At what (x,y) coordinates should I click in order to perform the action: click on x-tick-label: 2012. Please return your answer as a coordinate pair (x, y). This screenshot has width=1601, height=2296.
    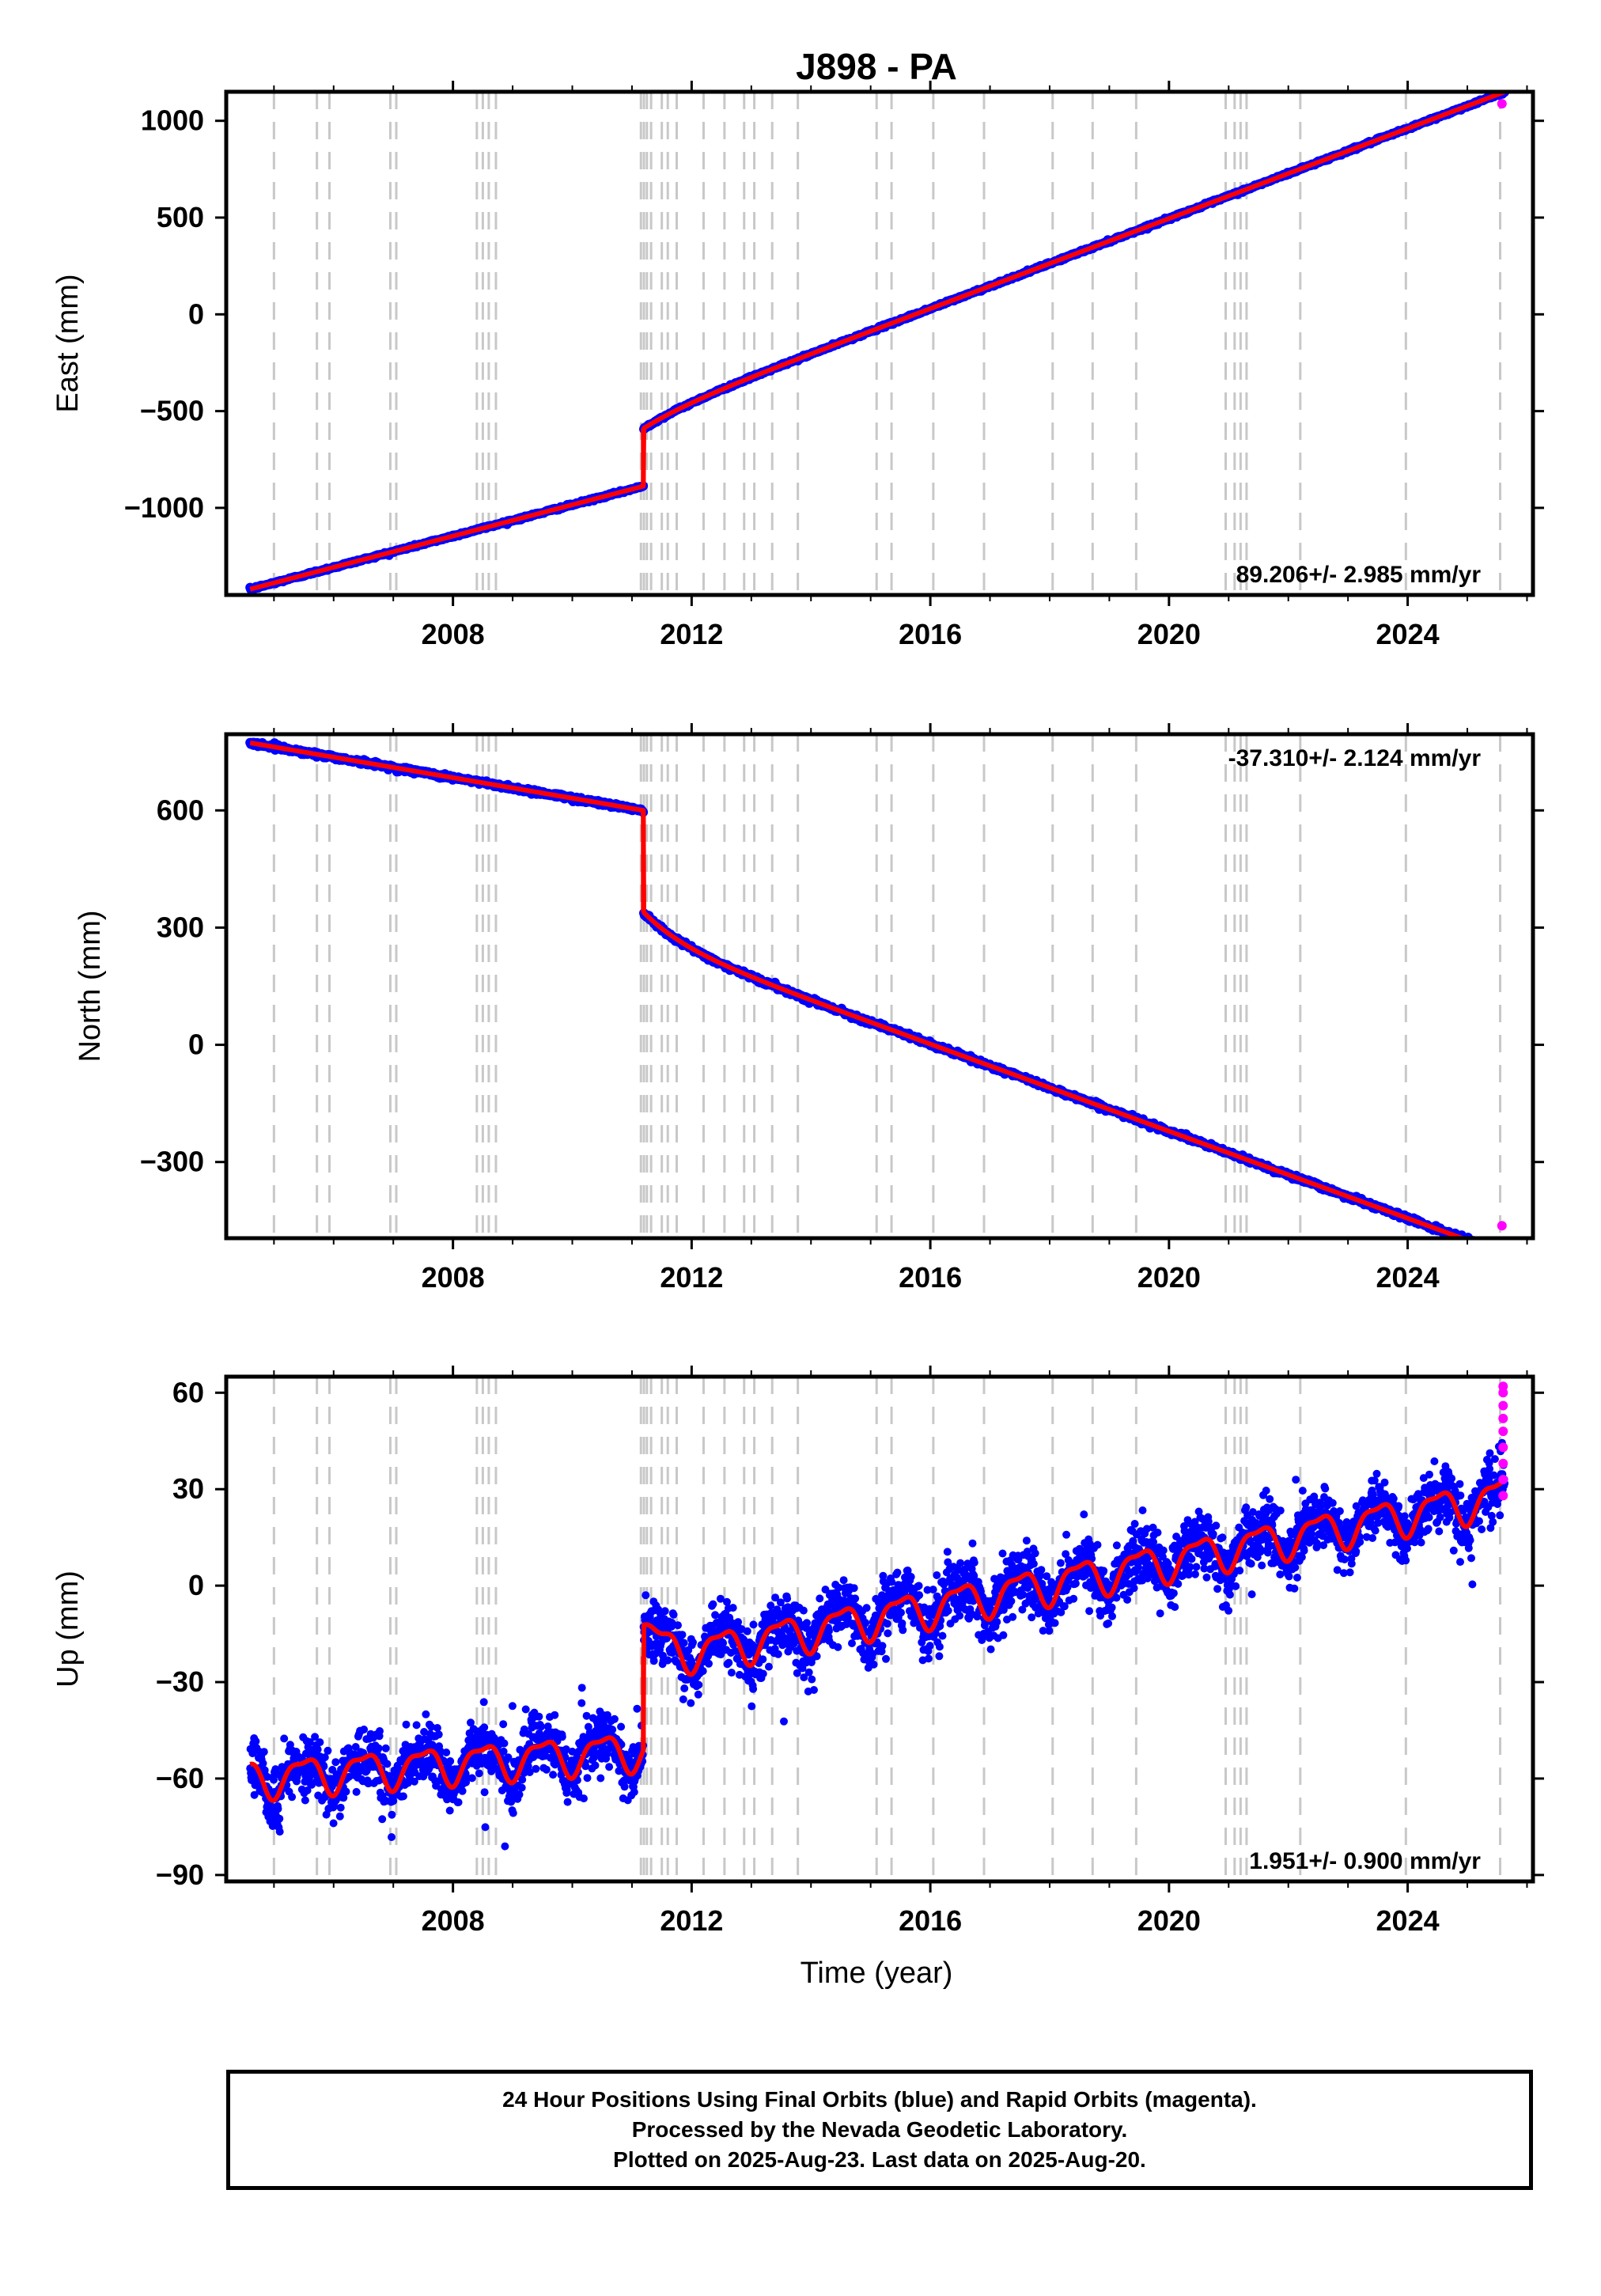
    Looking at the image, I should click on (692, 634).